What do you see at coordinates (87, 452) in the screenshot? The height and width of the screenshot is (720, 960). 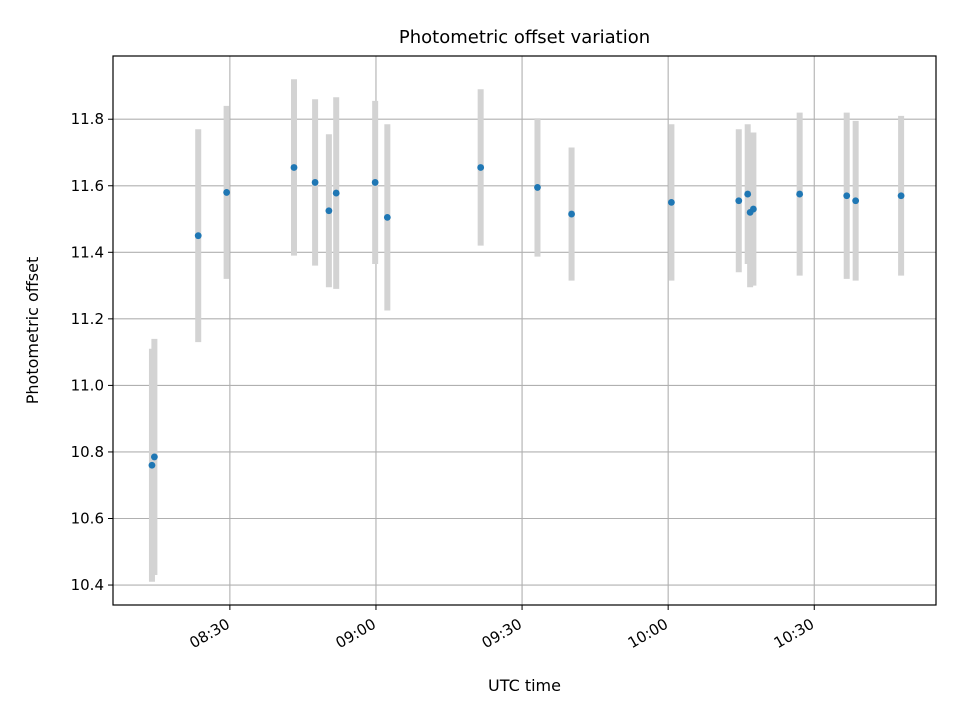 I see `y-tick-label: 10.8` at bounding box center [87, 452].